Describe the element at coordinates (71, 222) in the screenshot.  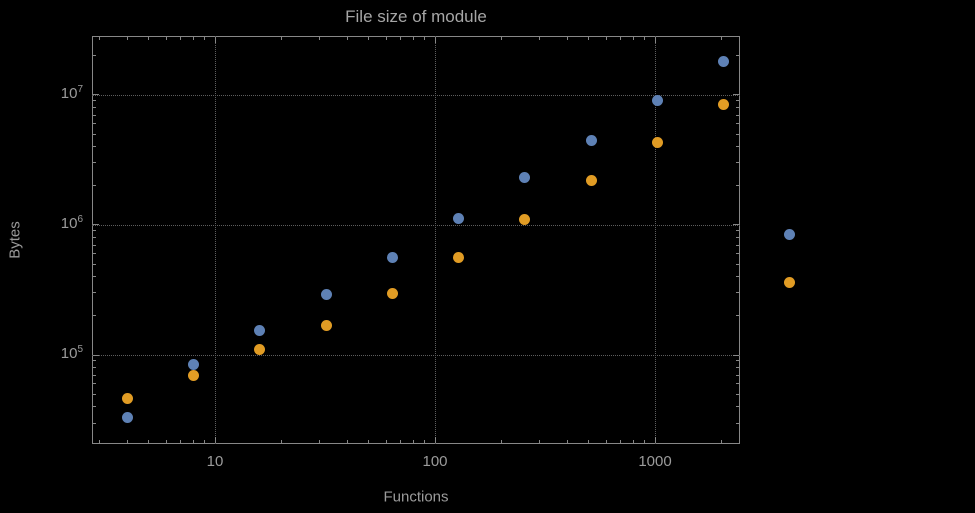
I see `y-tick-label: 10⁶` at that location.